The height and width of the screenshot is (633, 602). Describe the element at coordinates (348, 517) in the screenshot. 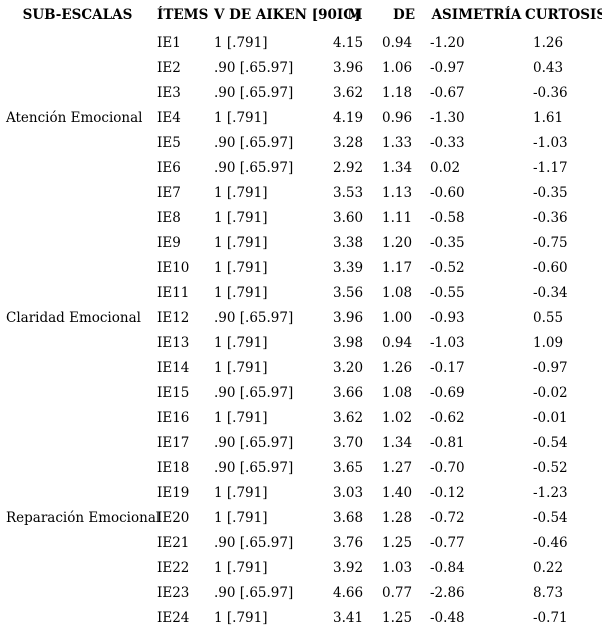

I see `cell-m: 3.68` at that location.